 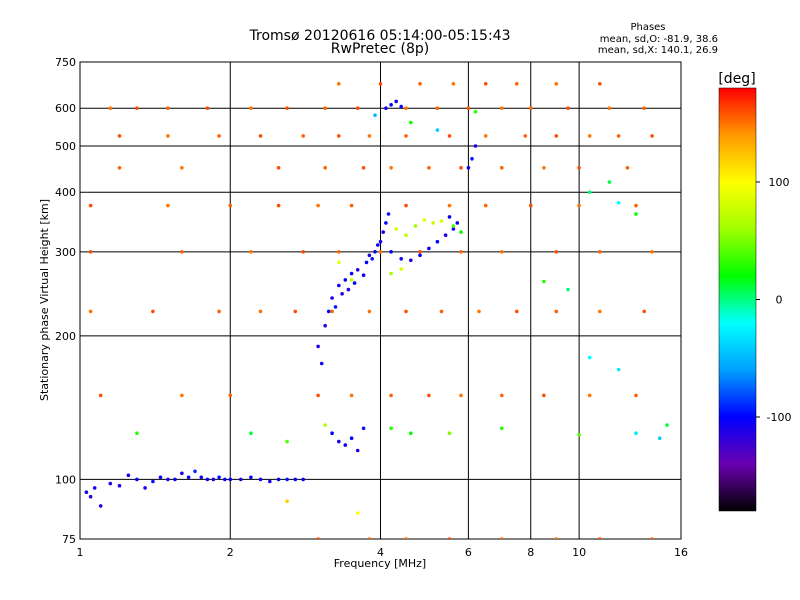 I want to click on x-tick-label: 4, so click(x=380, y=552).